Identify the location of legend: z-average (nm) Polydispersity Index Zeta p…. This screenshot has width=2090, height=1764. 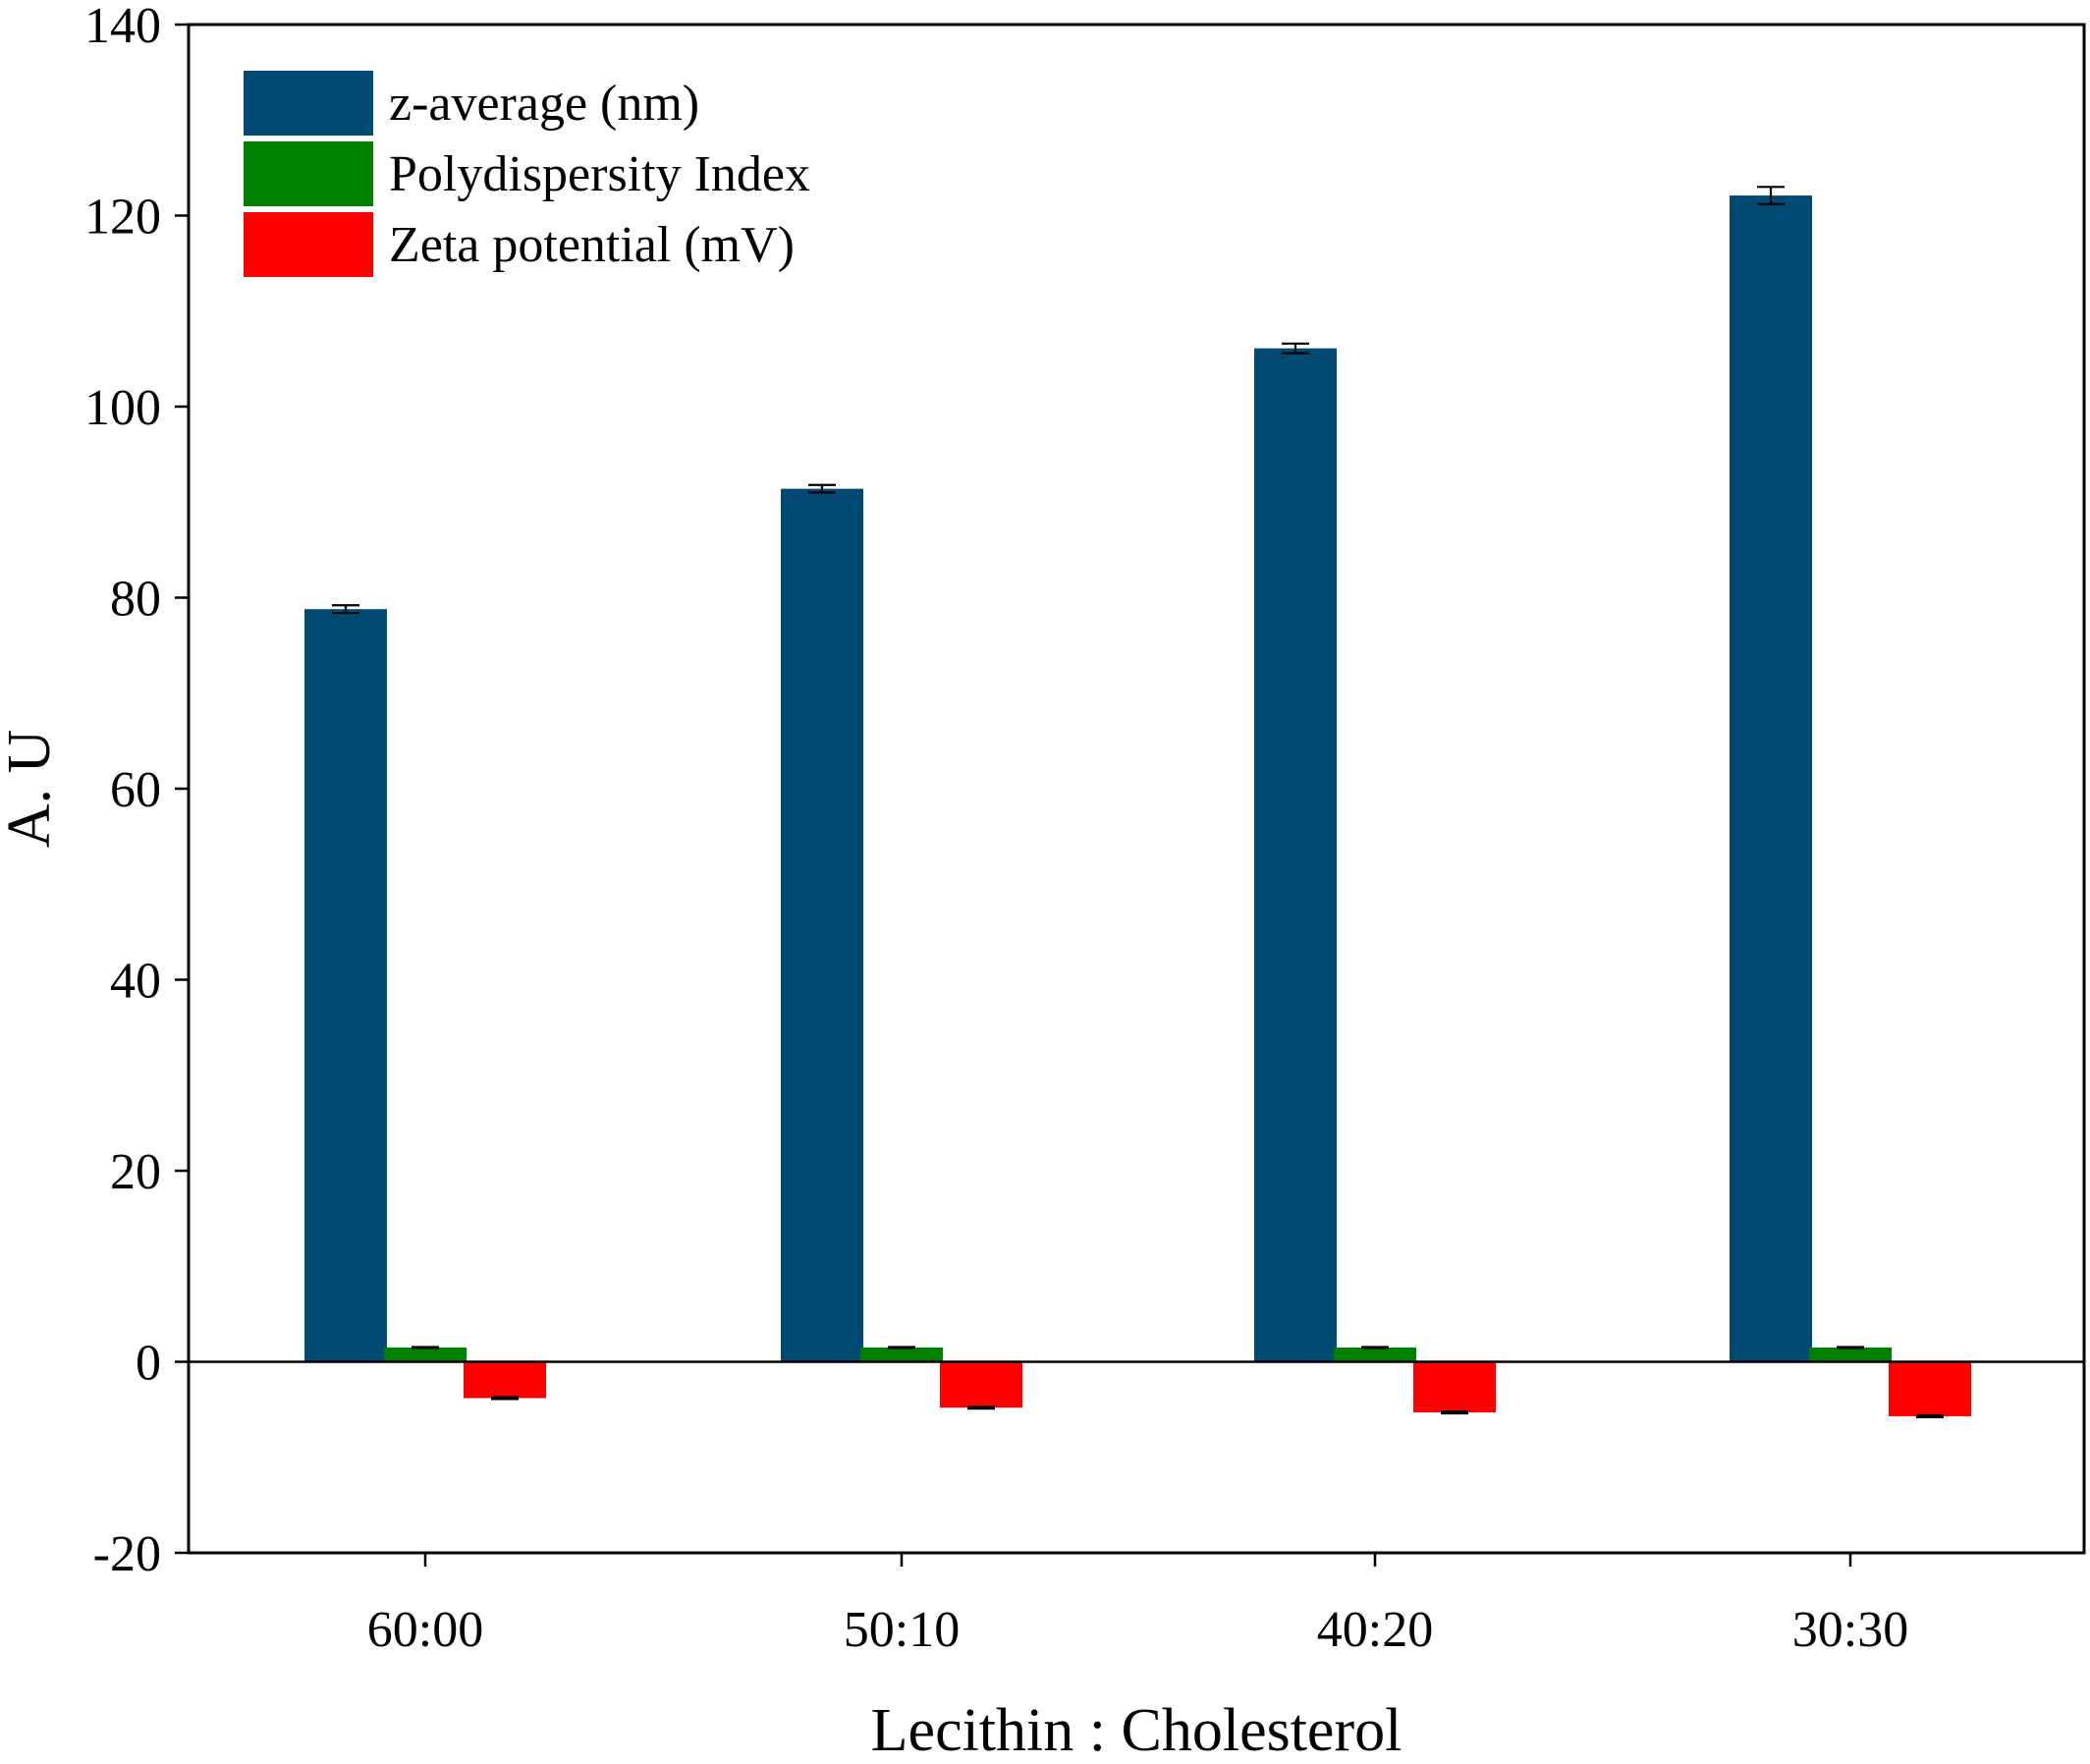
(527, 174).